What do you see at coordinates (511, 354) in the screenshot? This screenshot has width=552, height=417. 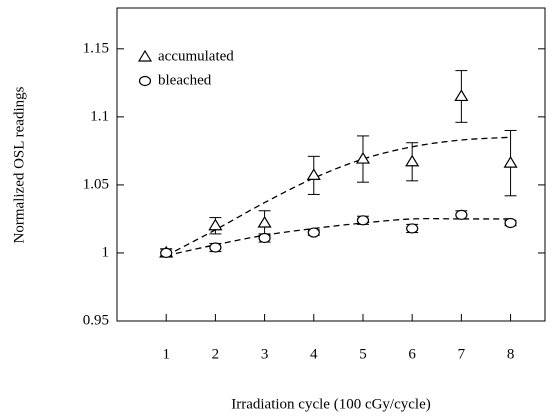 I see `x-tick-label: 8` at bounding box center [511, 354].